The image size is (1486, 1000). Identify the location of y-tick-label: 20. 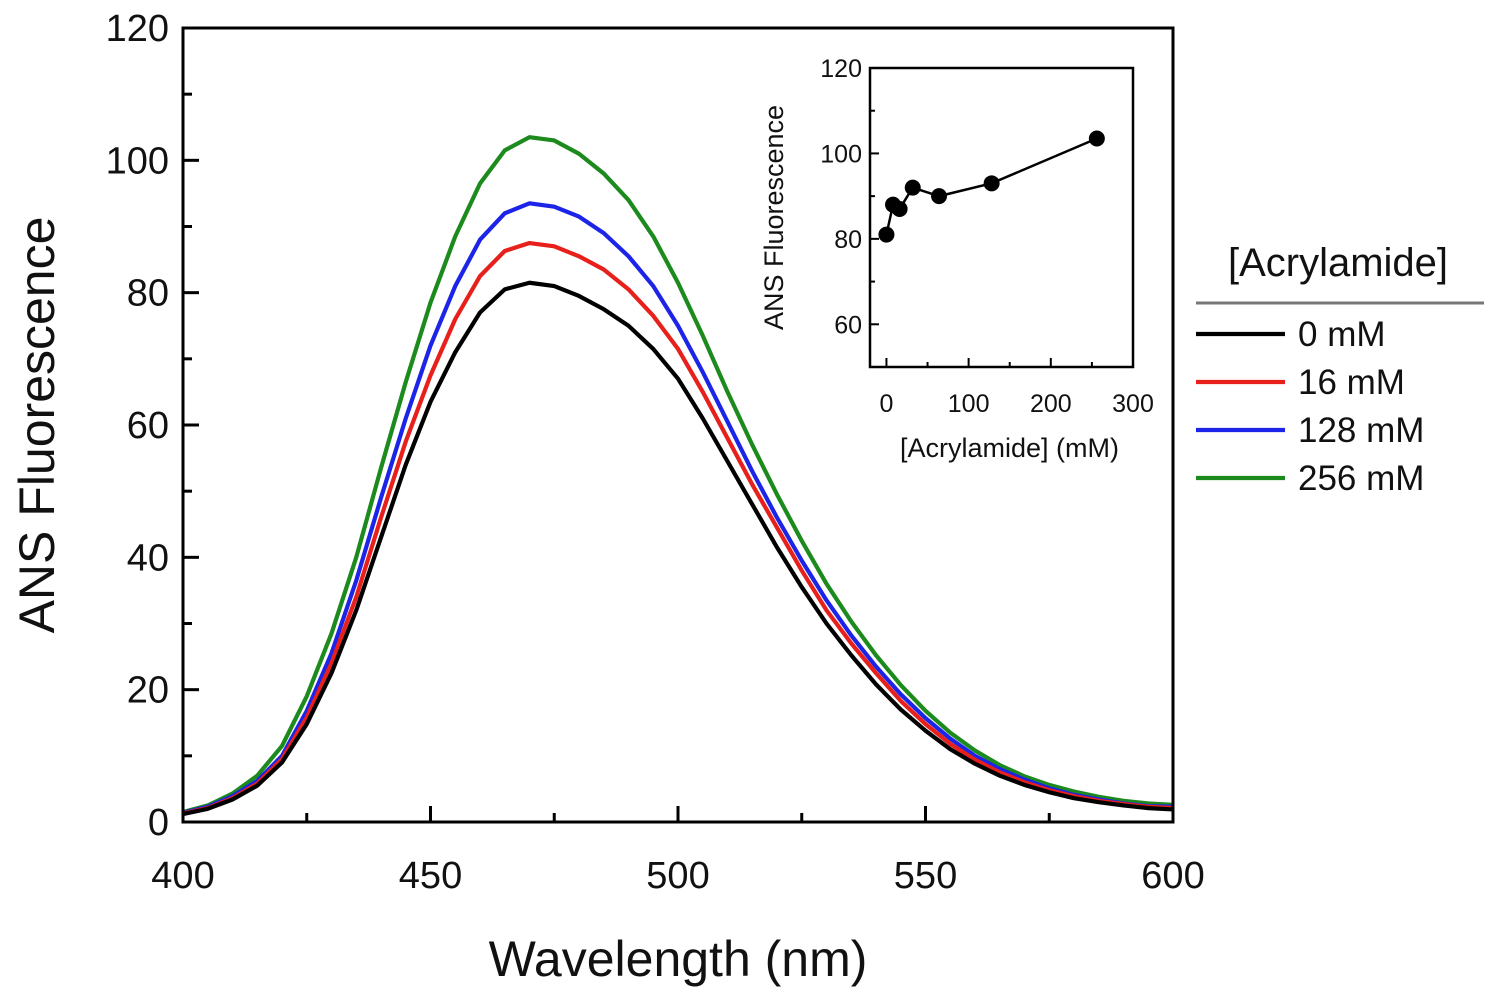
(148, 691).